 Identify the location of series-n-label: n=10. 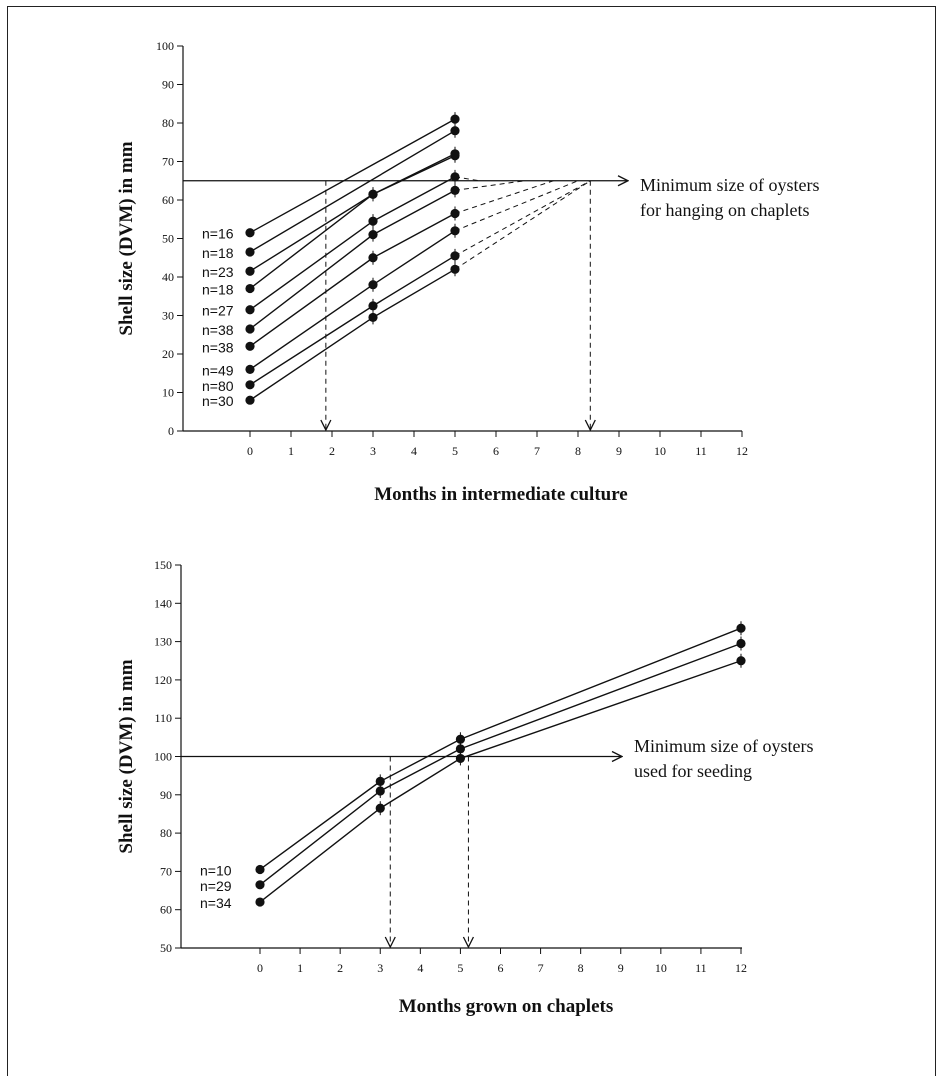
(216, 870).